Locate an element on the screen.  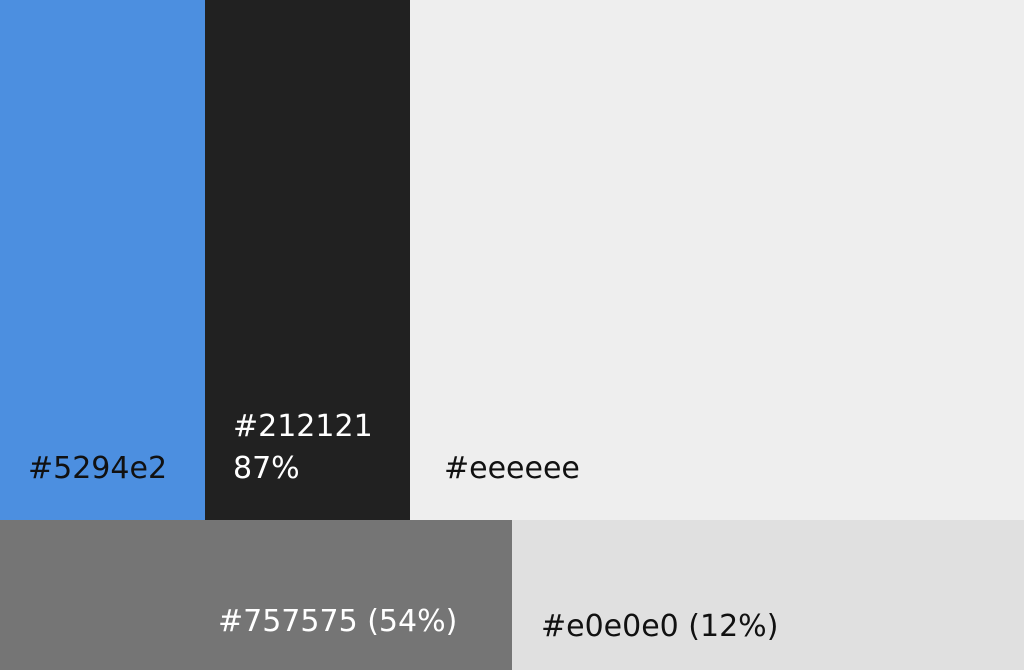
swatch-dark-opacity: 87% is located at coordinates (266, 468).